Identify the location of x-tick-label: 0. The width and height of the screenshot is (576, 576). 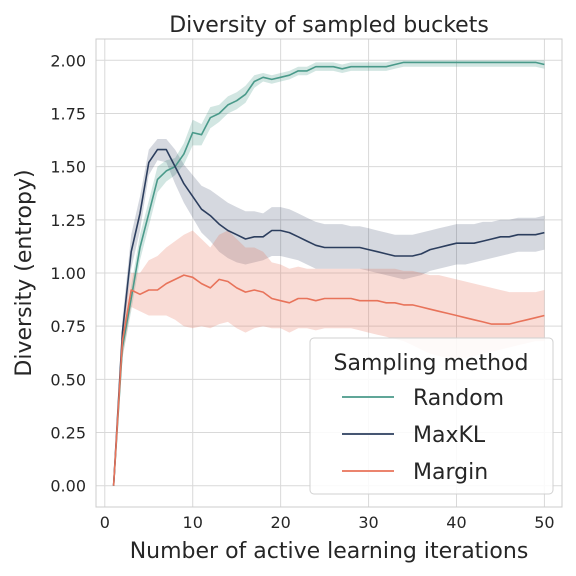
(105, 522).